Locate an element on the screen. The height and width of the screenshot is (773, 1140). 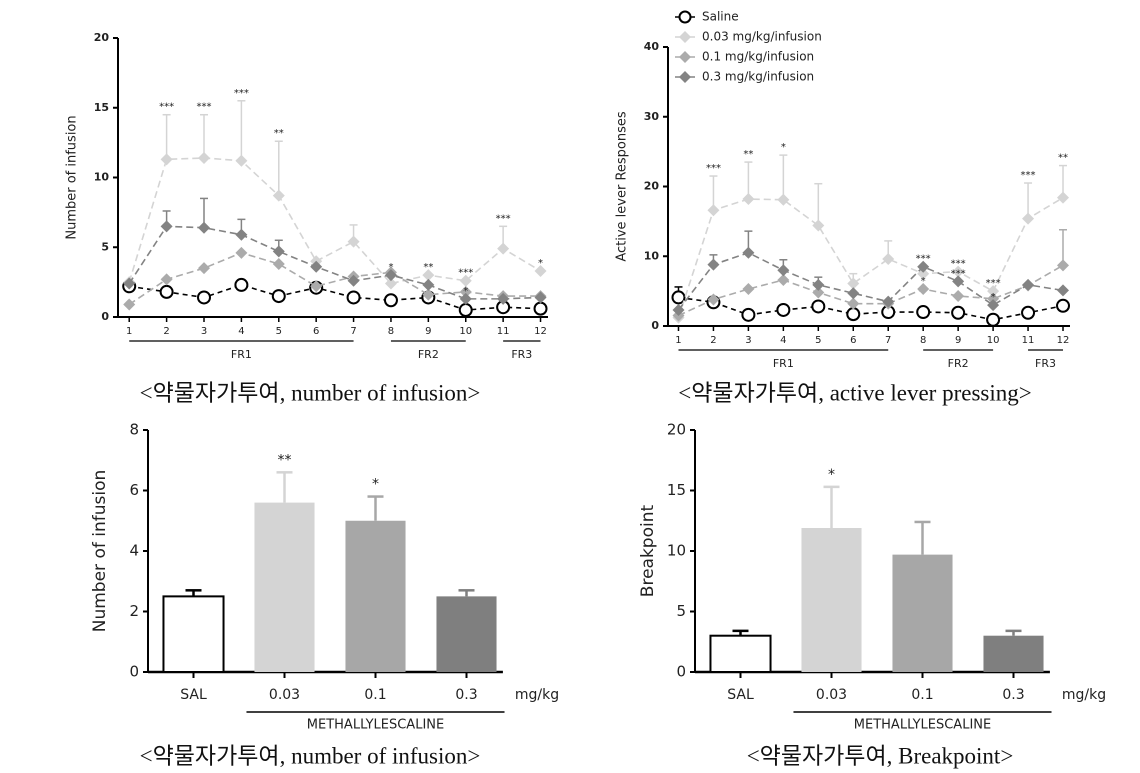
x-tick-label: 2 is located at coordinates (713, 340).